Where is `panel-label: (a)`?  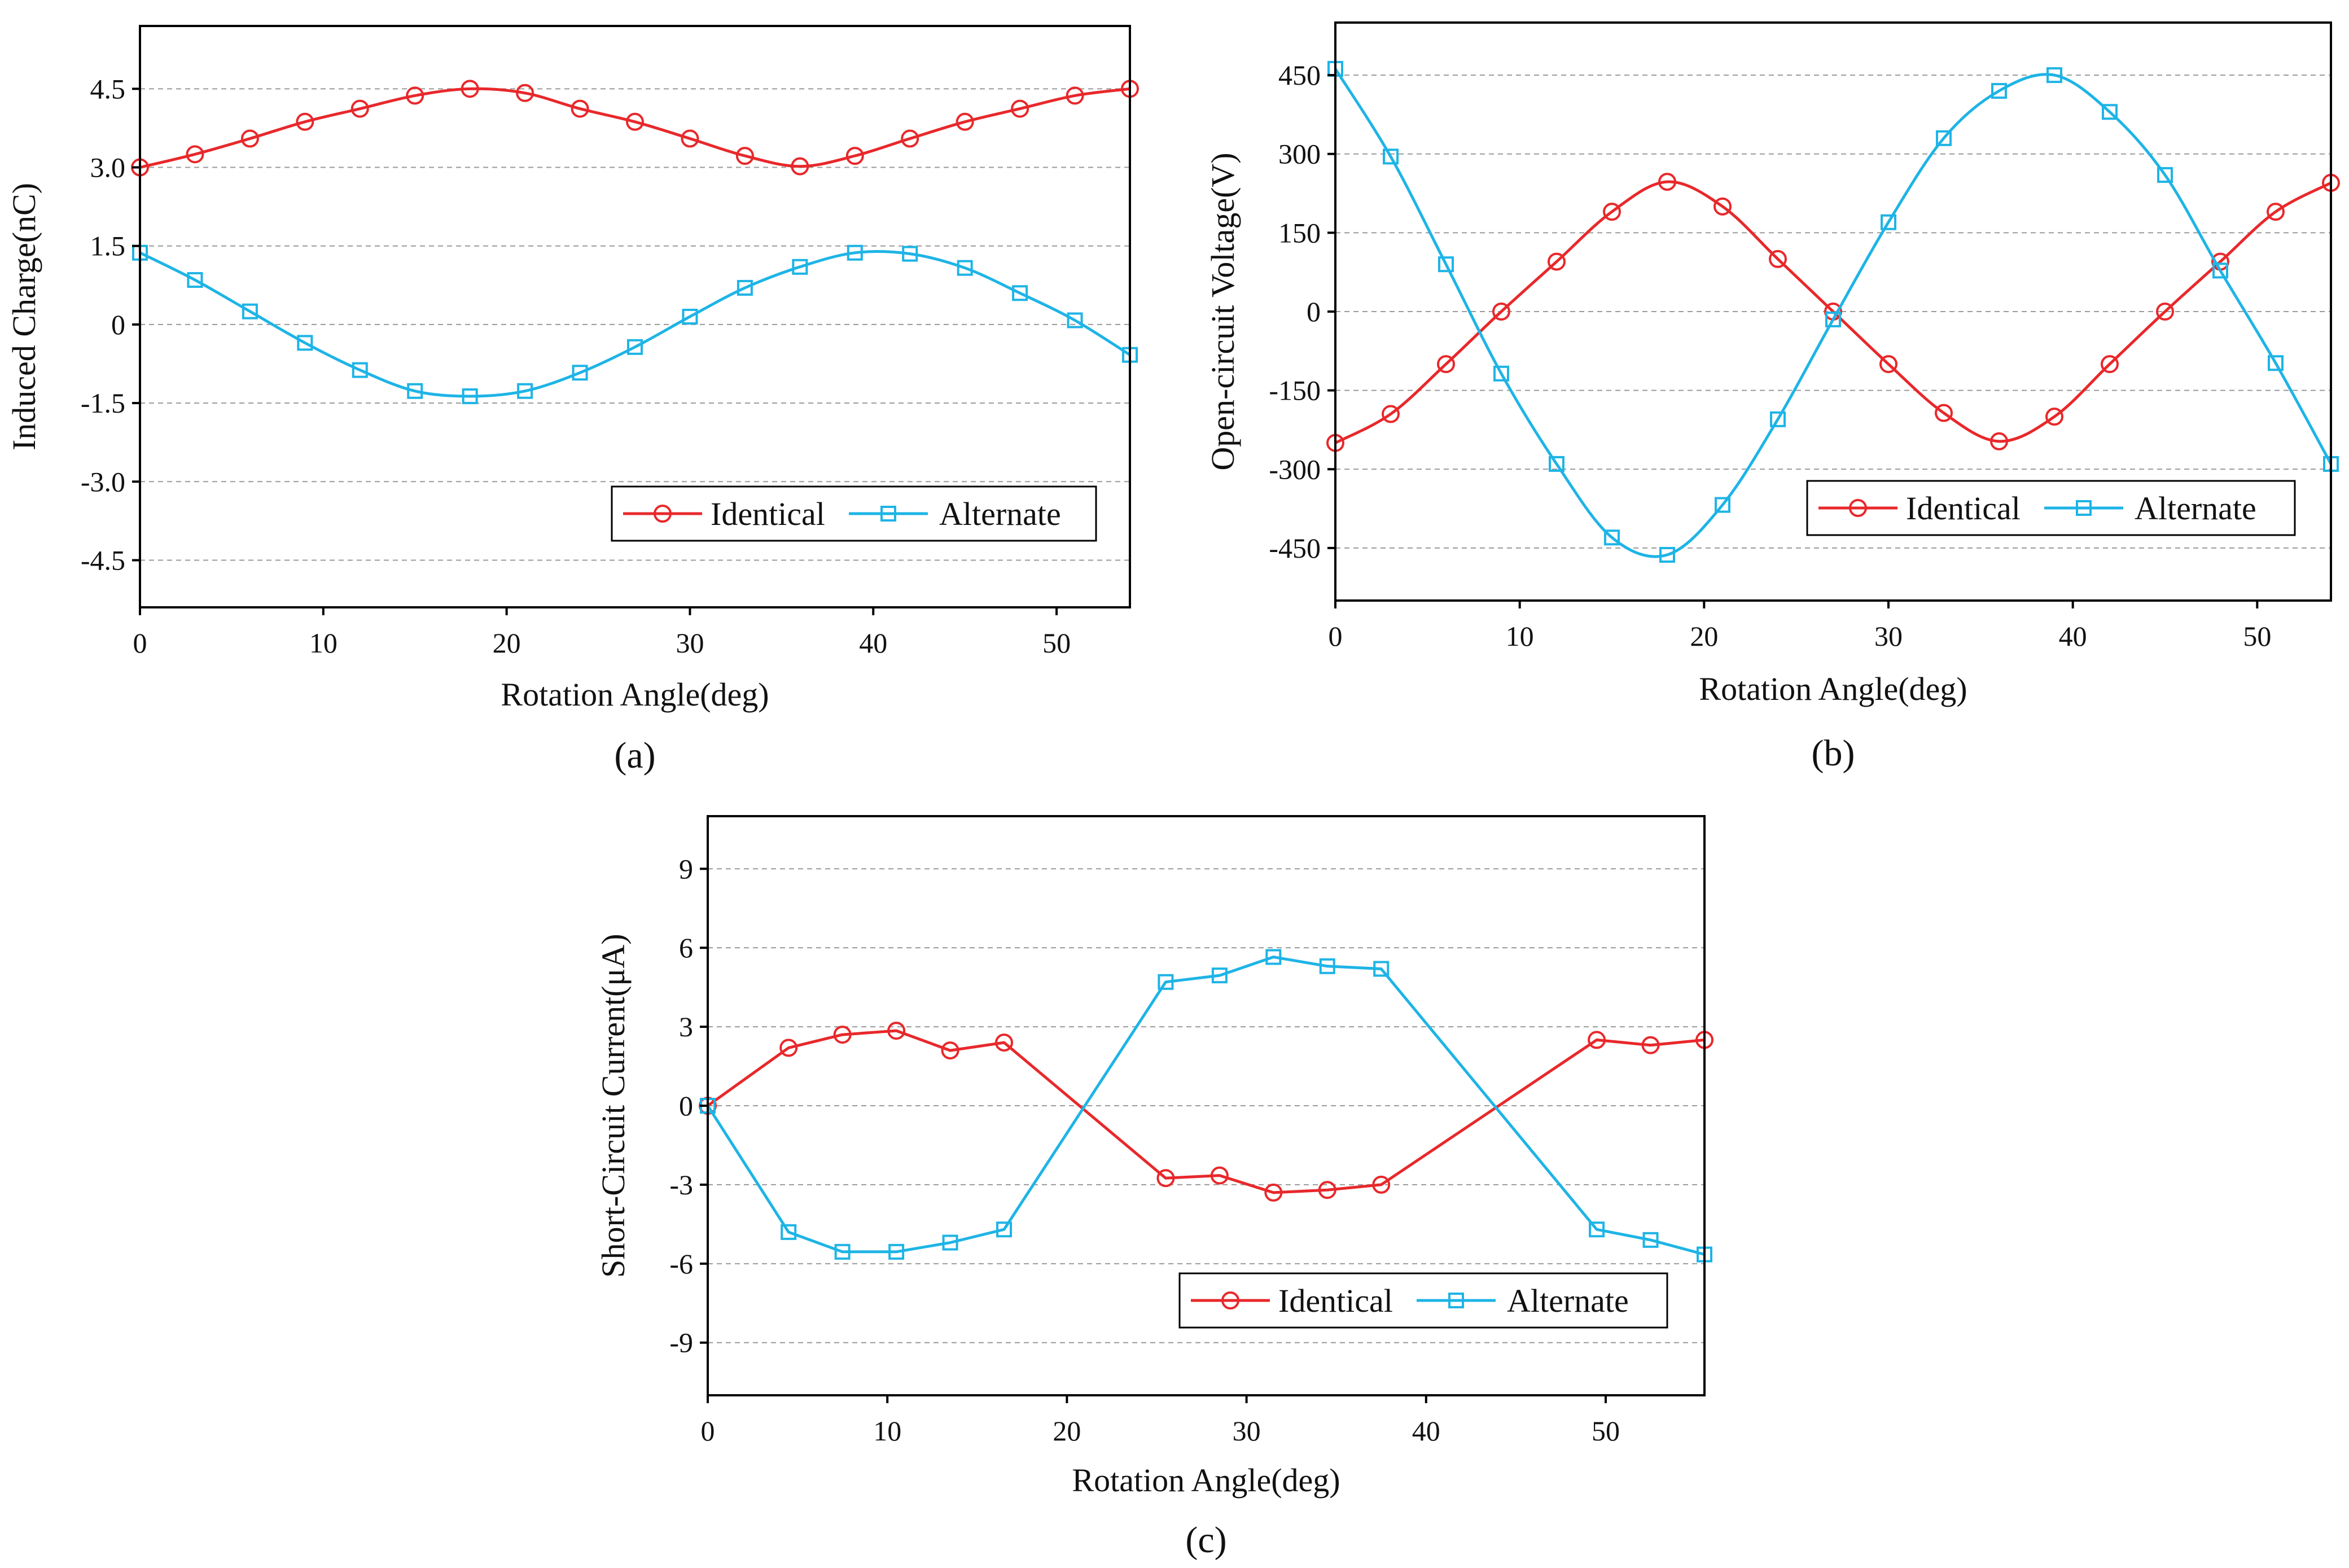 panel-label: (a) is located at coordinates (634, 755).